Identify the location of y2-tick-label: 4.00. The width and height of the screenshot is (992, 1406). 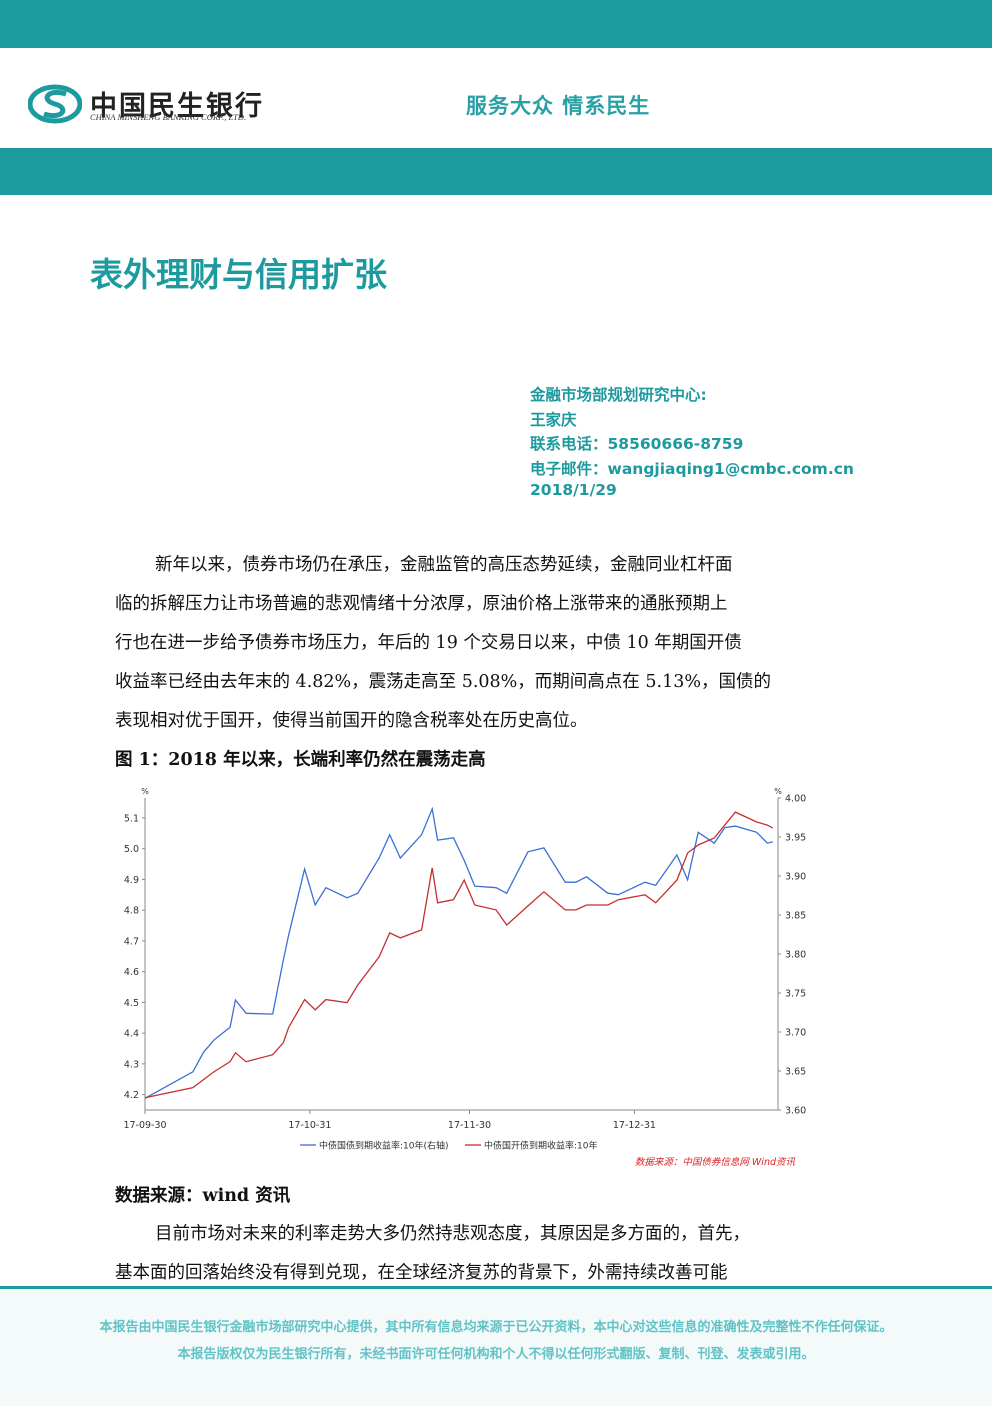
(795, 799).